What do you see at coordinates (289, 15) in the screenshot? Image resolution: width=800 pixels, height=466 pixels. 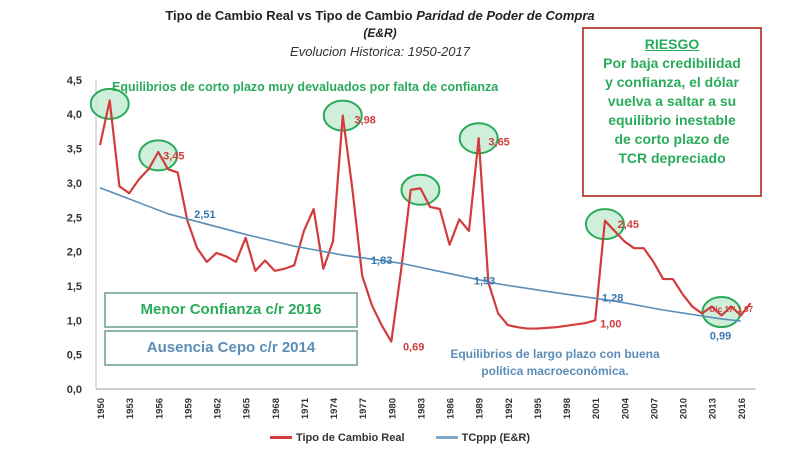 I see `title-plain: Tipo de Cambio Real vs Tipo de Cambio` at bounding box center [289, 15].